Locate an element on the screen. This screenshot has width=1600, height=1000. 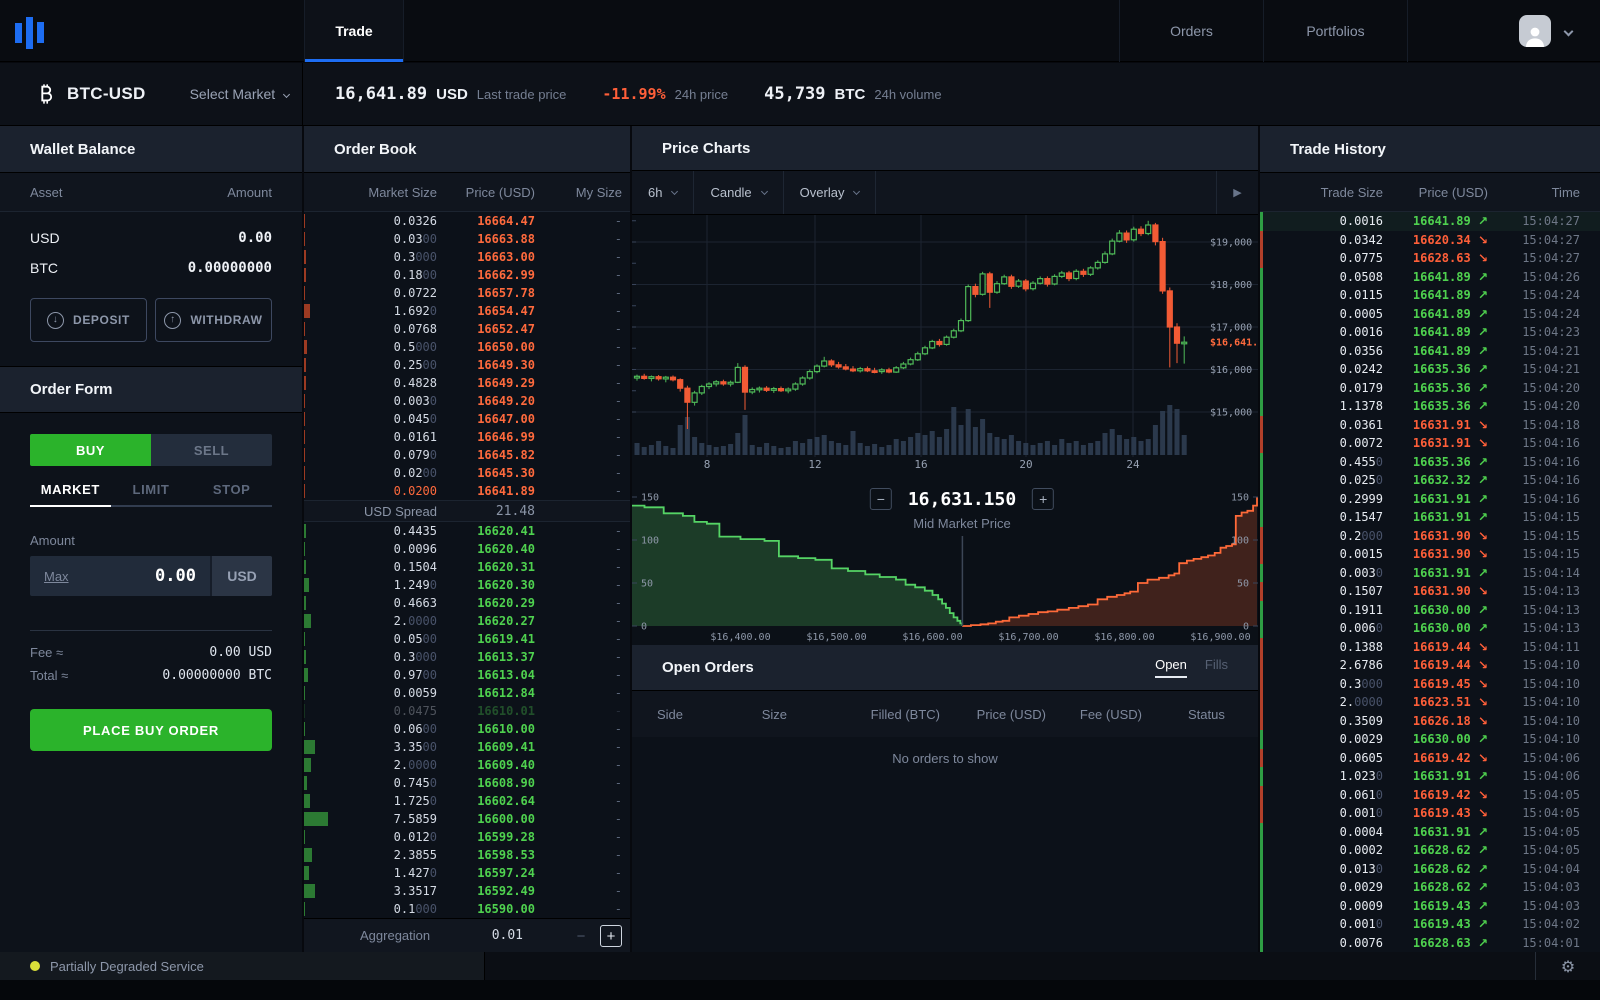
order-book-ask-row: 0.5000 16650.00 - is located at coordinates (467, 347).